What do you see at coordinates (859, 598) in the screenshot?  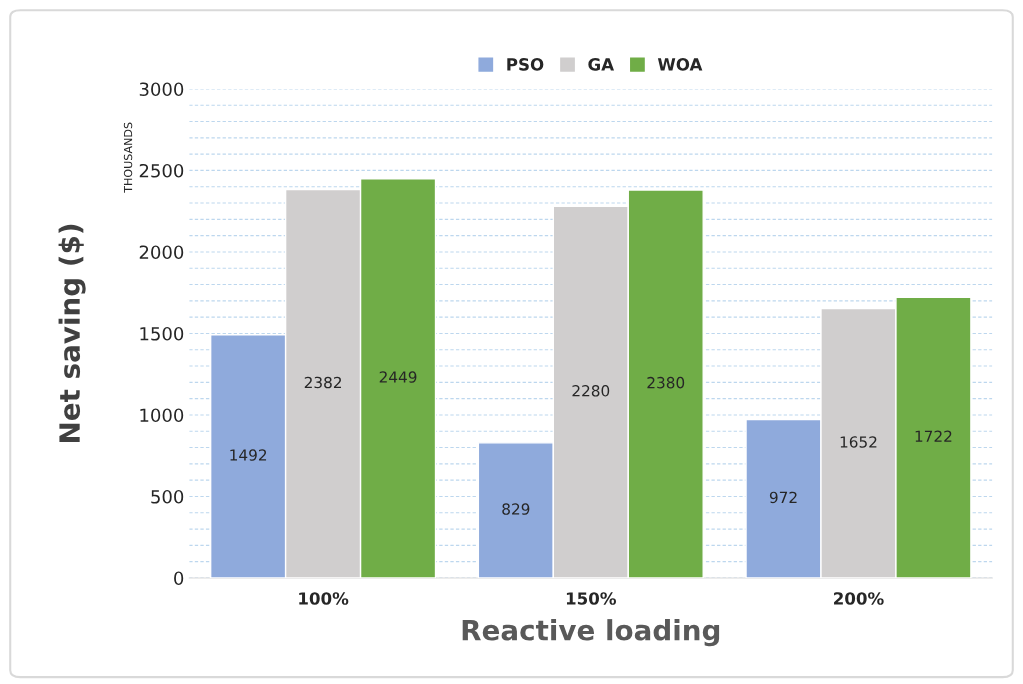 I see `x-tick-label: 200%` at bounding box center [859, 598].